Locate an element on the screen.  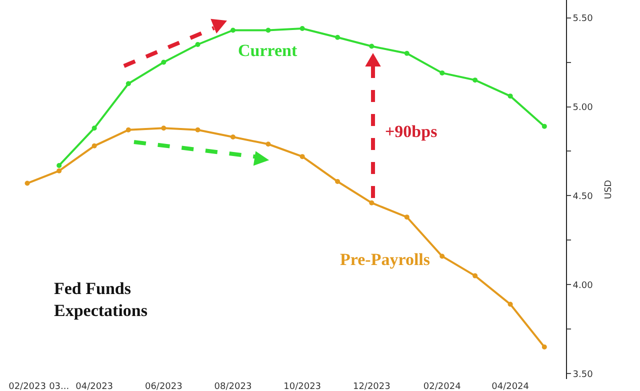
x-tick-label: 08/2023 is located at coordinates (233, 386).